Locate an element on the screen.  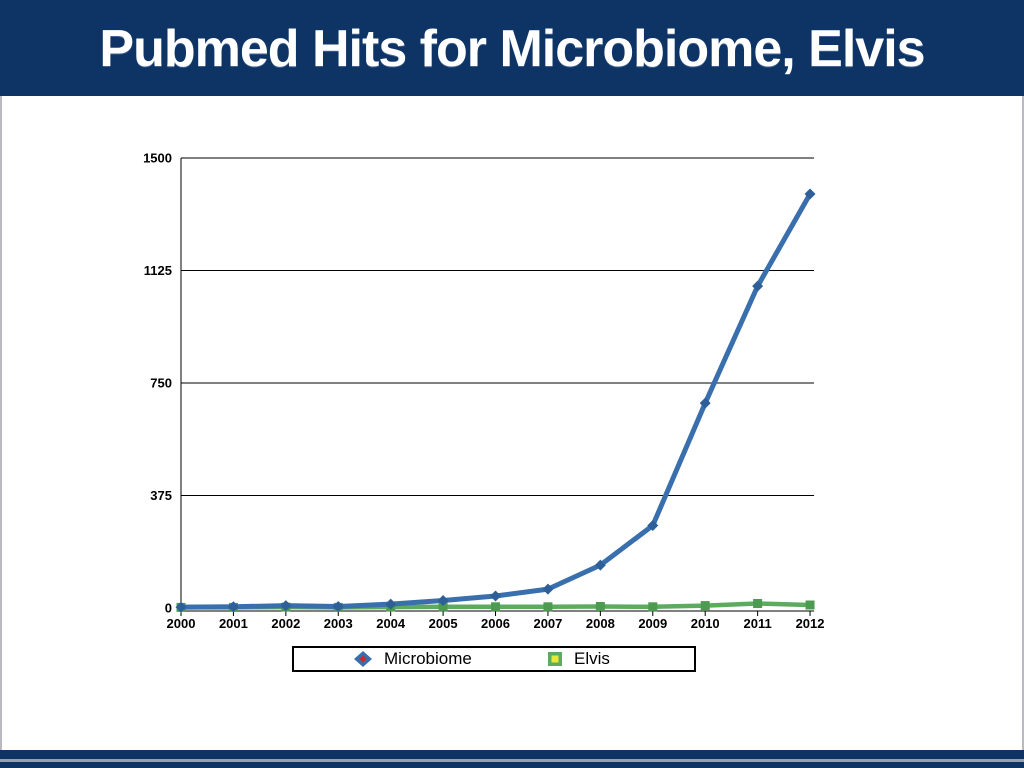
svg-text: 2004 is located at coordinates (391, 623).